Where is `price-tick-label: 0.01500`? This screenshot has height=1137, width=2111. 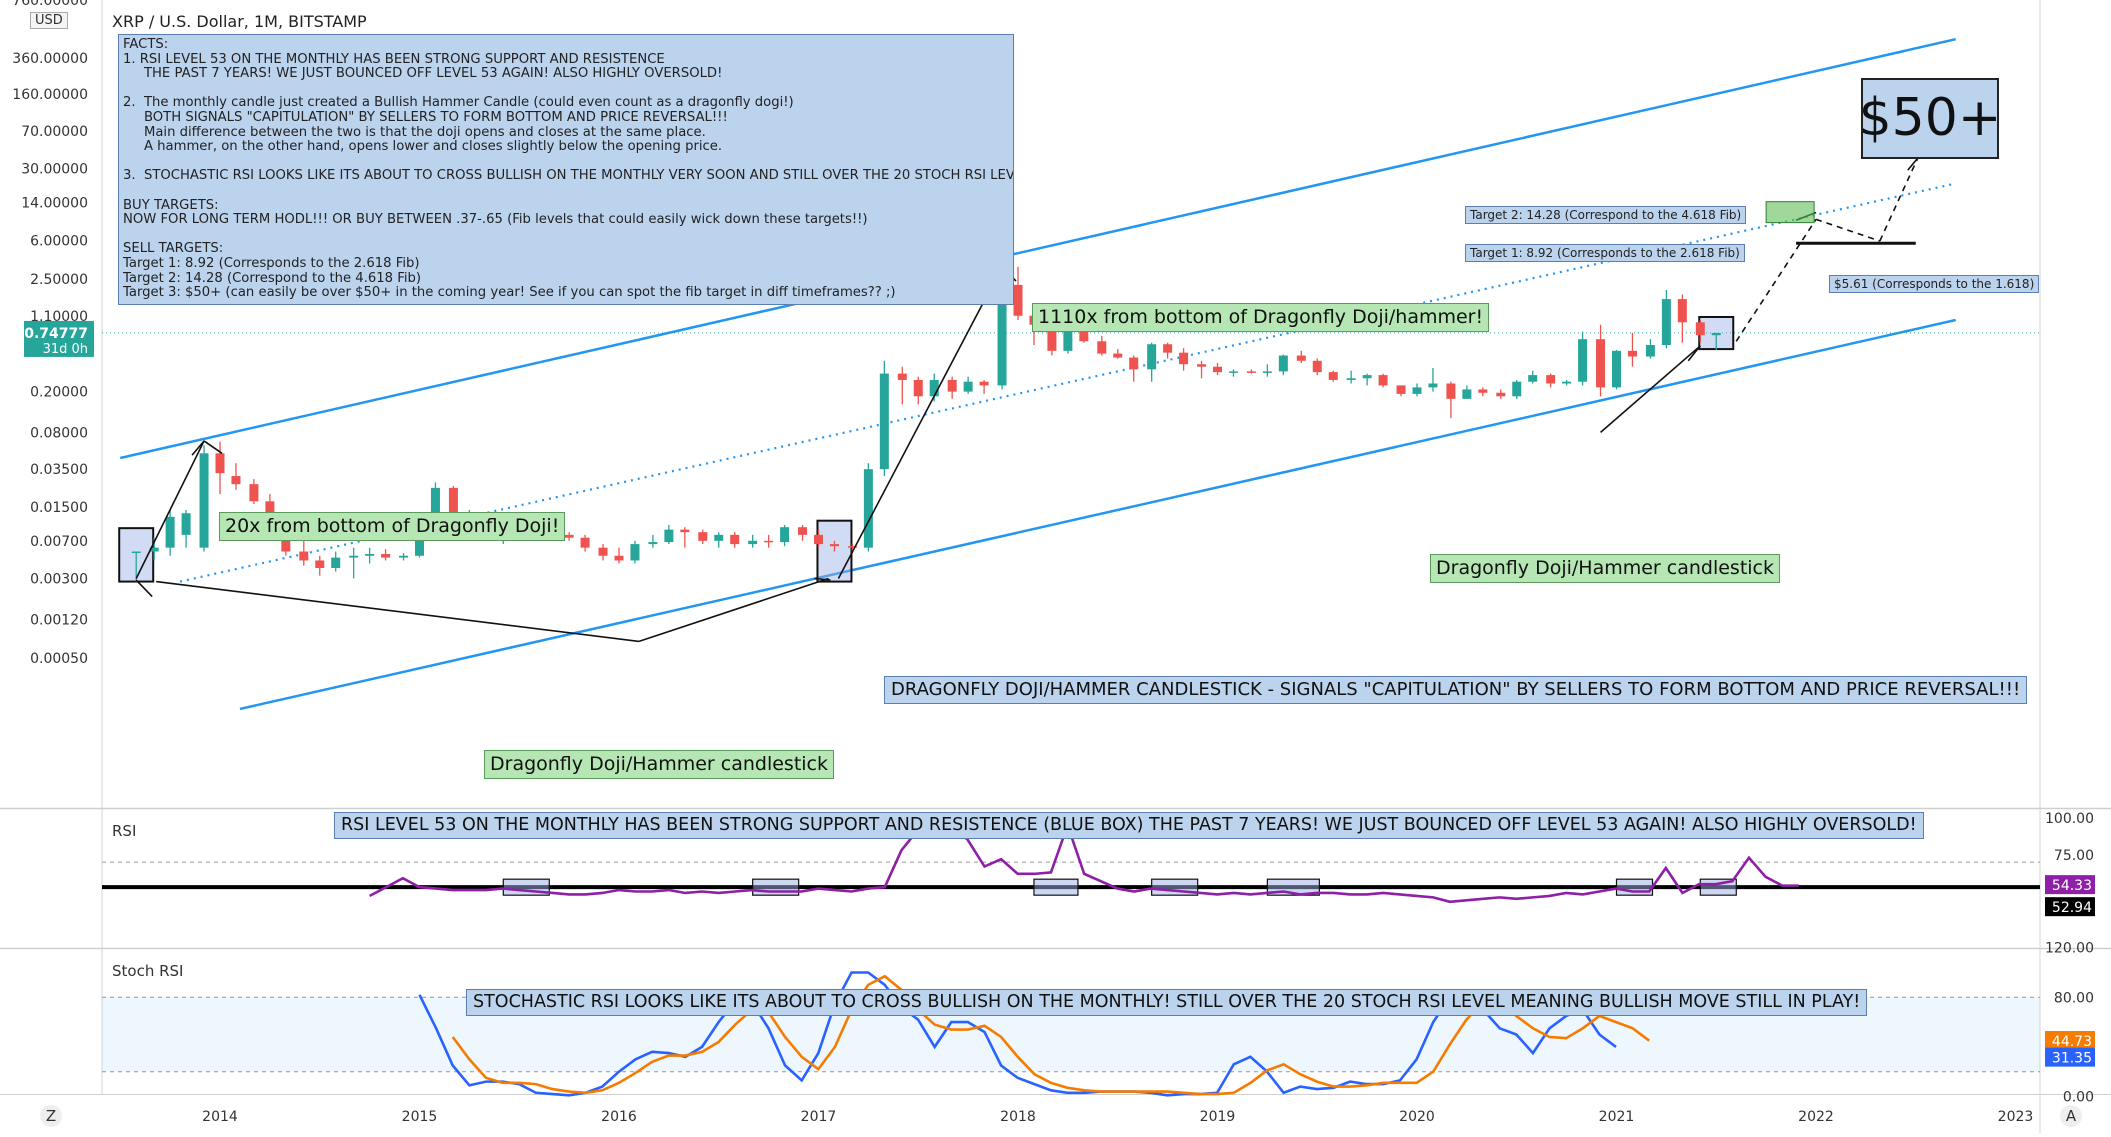 price-tick-label: 0.01500 is located at coordinates (59, 508).